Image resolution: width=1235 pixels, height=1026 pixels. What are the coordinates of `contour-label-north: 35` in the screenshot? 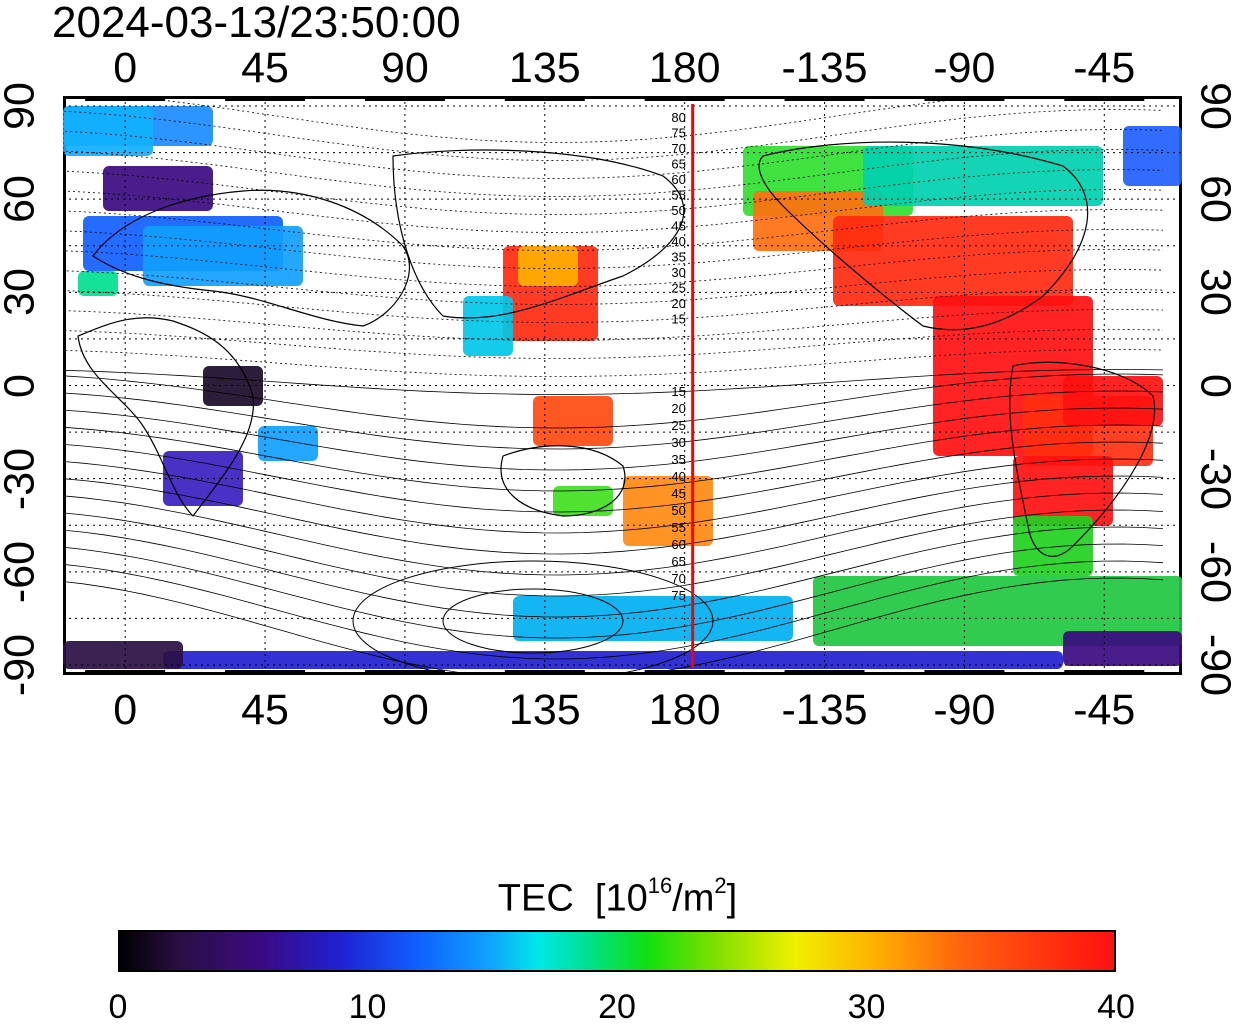 It's located at (678, 257).